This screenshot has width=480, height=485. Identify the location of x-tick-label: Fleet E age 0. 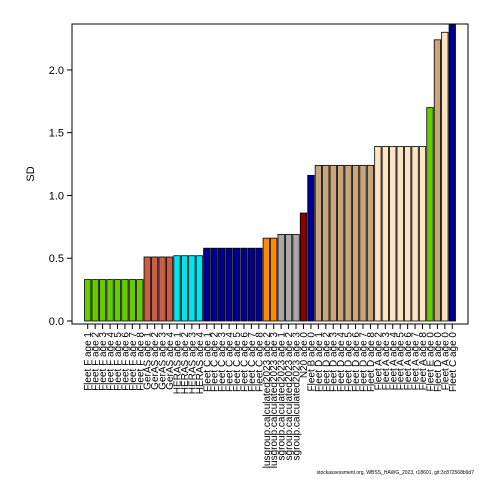
(430, 362).